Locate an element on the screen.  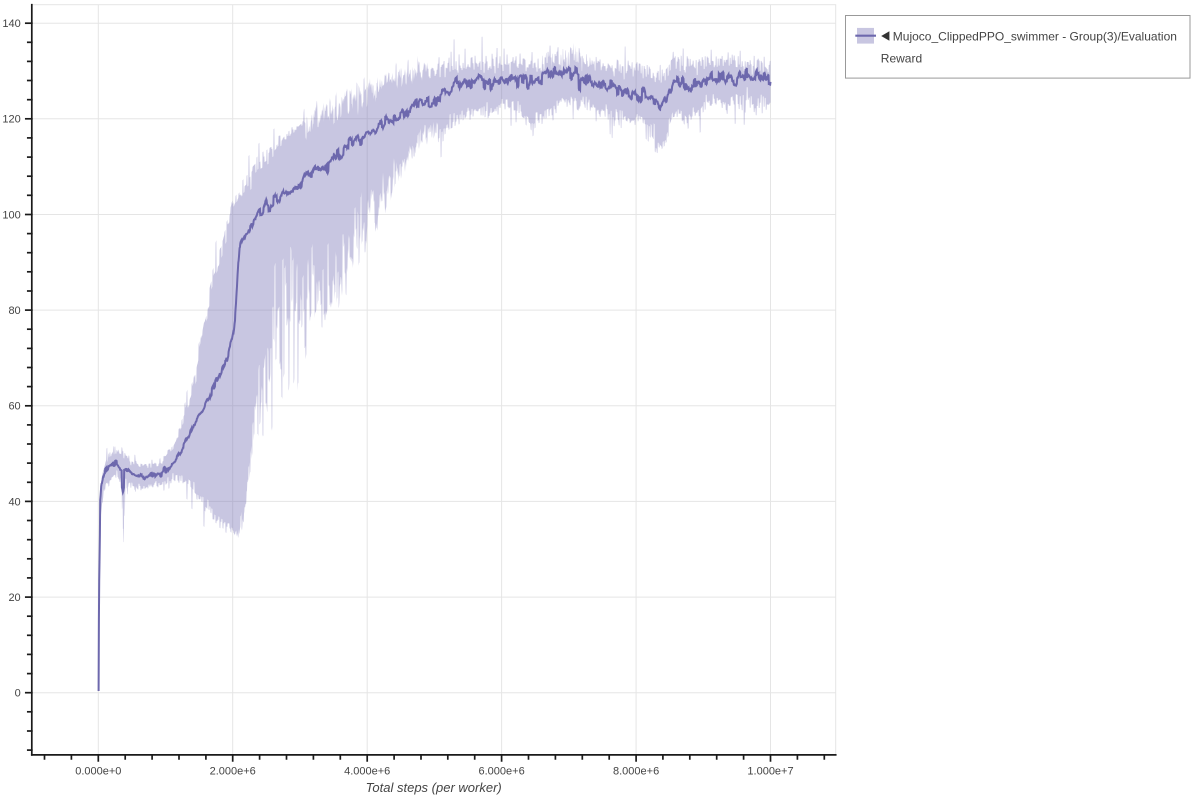
svg-text: 100 is located at coordinates (11, 215).